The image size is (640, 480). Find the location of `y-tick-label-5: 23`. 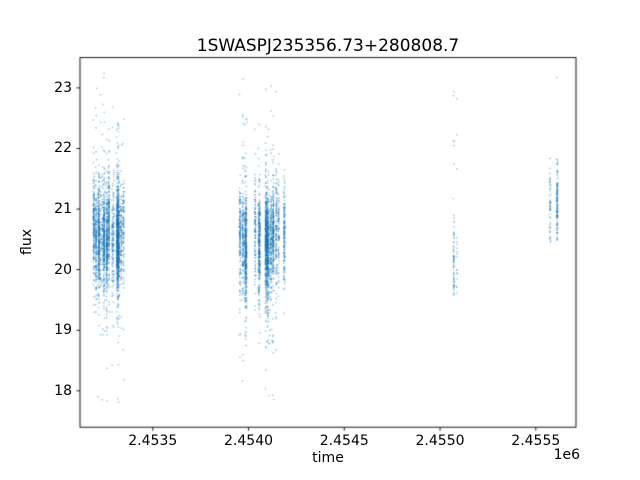

y-tick-label-5: 23 is located at coordinates (63, 87).